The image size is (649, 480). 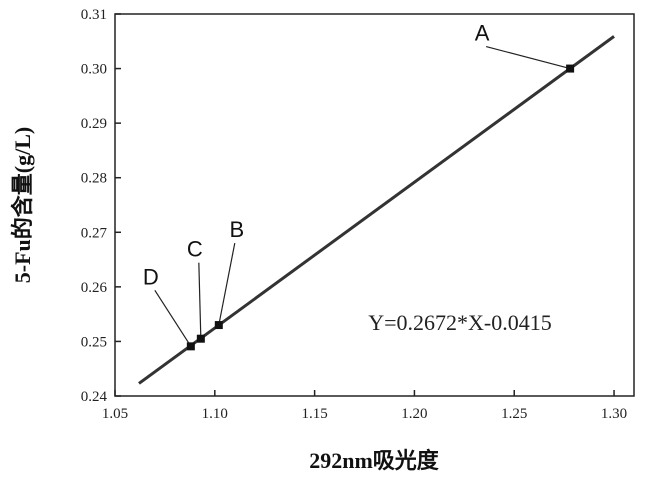 What do you see at coordinates (514, 414) in the screenshot?
I see `x-tick-label: 1.25` at bounding box center [514, 414].